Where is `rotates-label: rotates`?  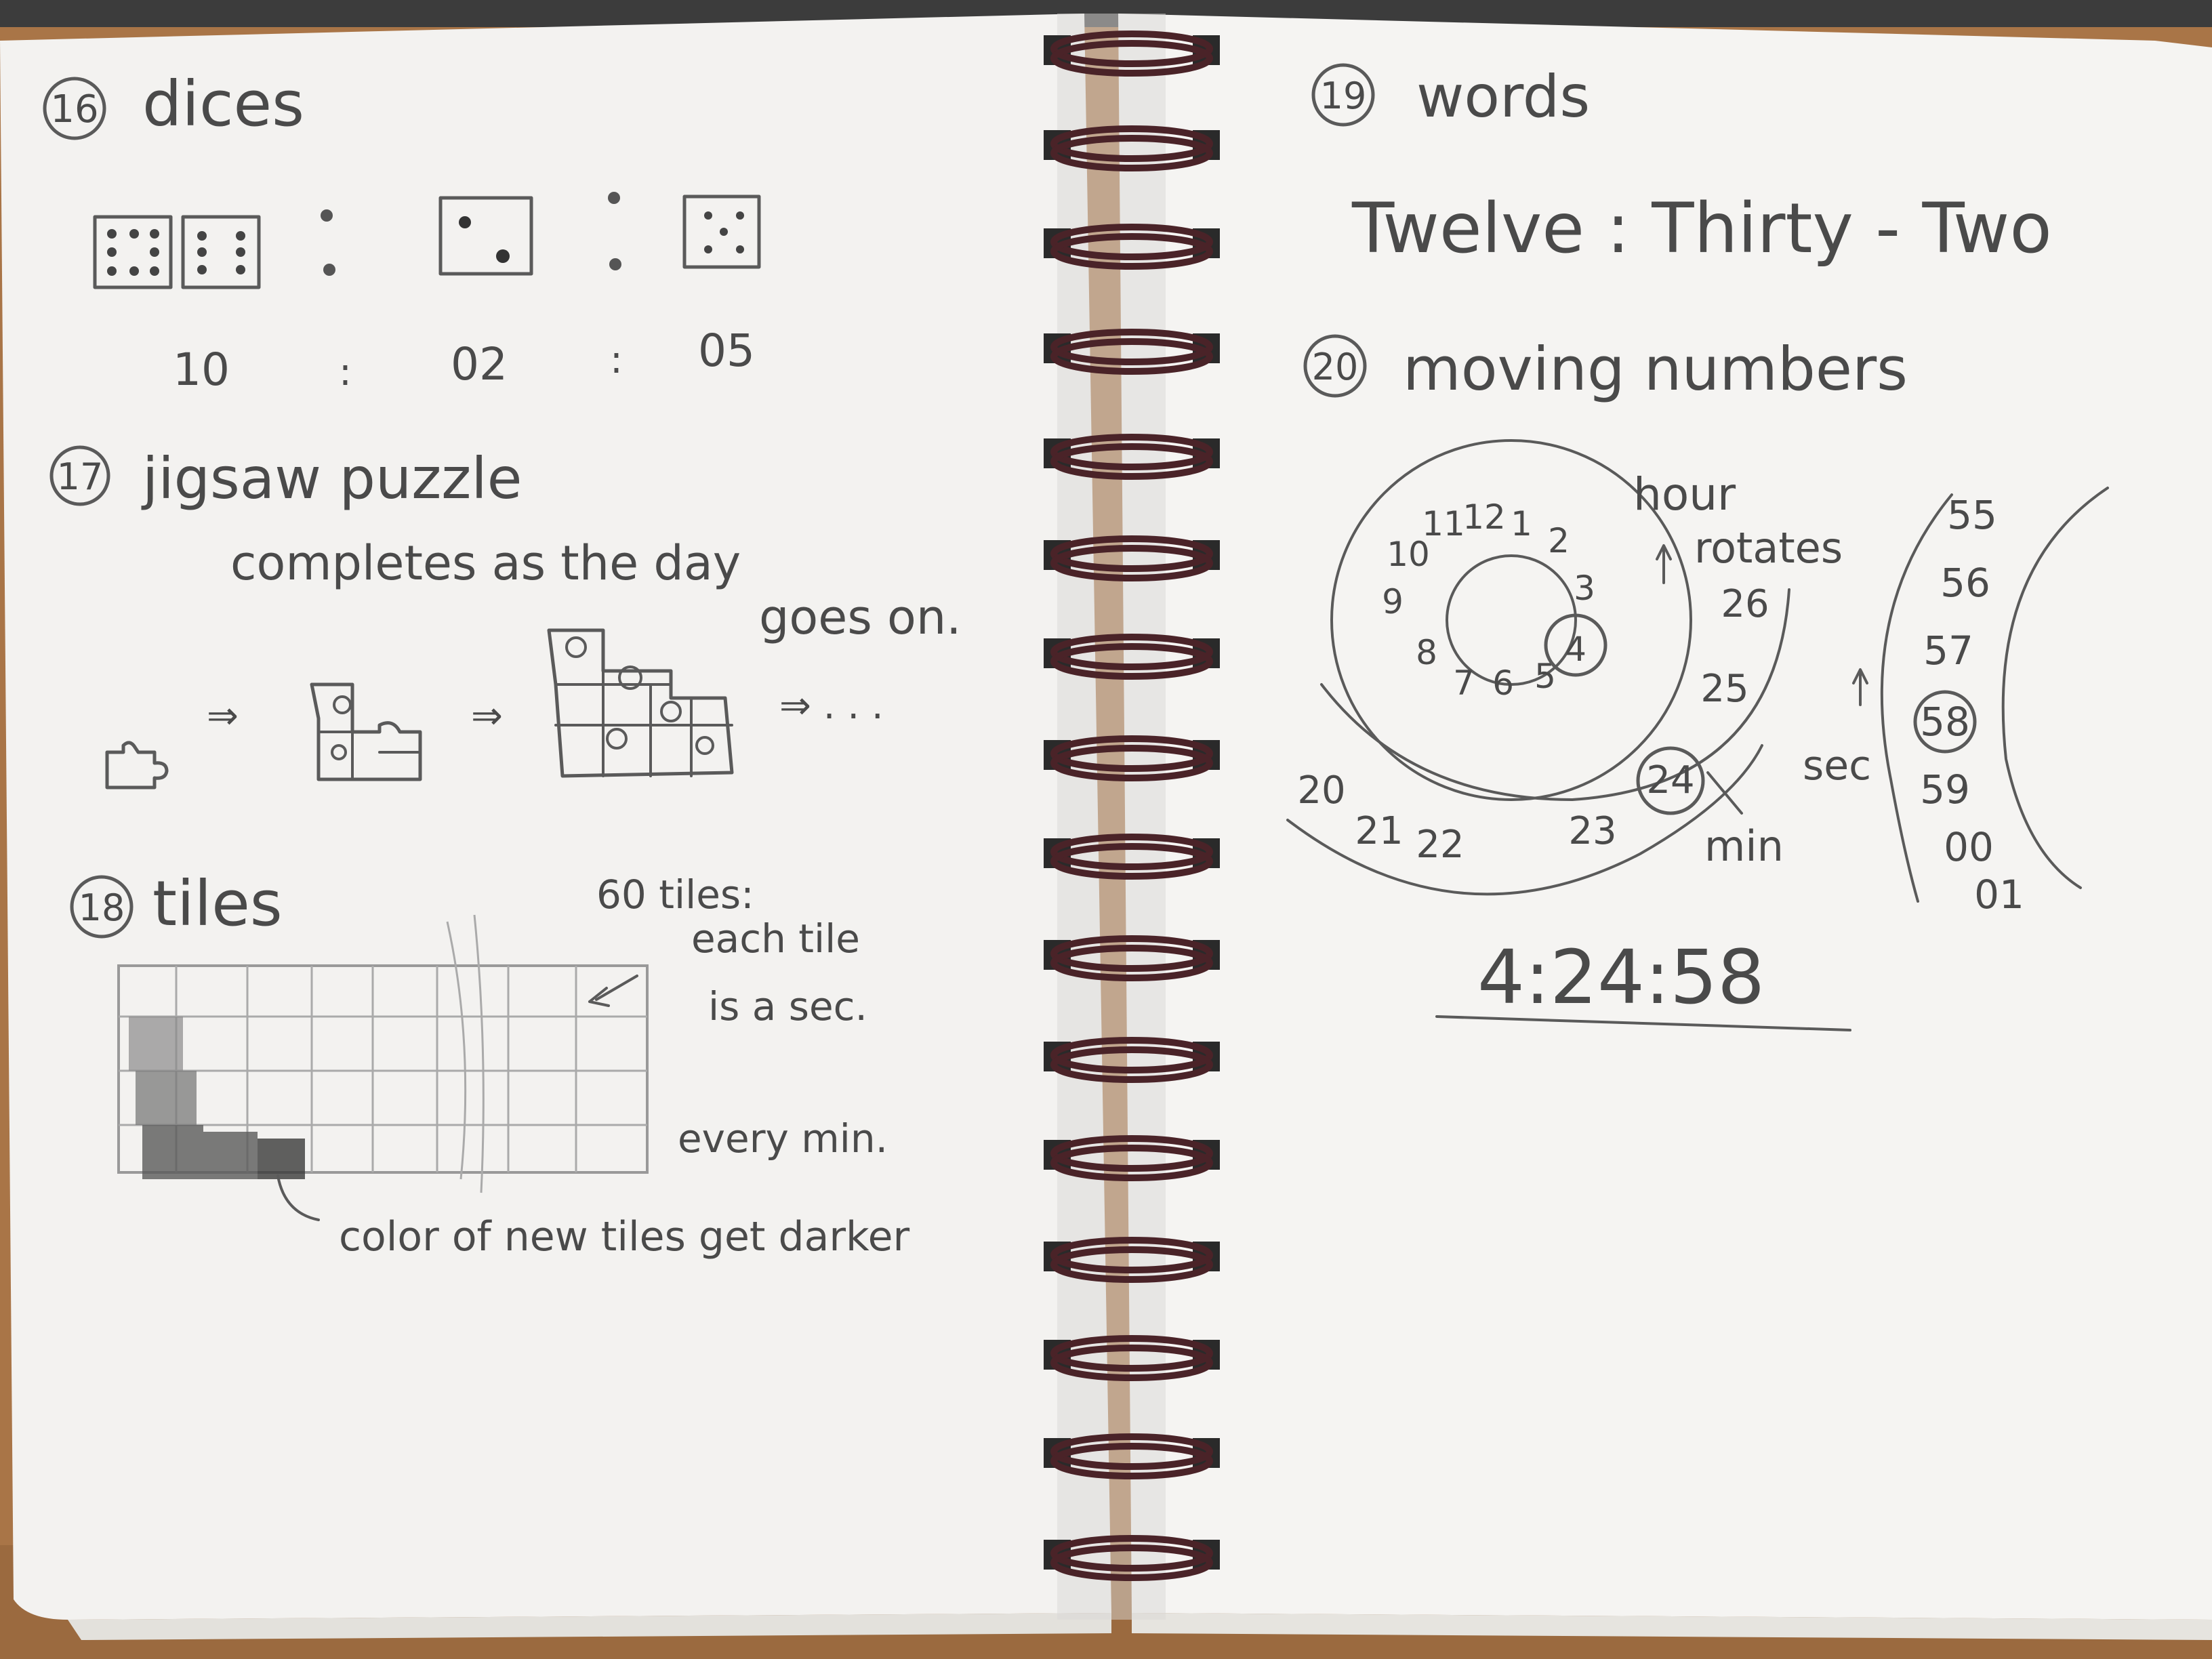
rotates-label: rotates is located at coordinates (1768, 548).